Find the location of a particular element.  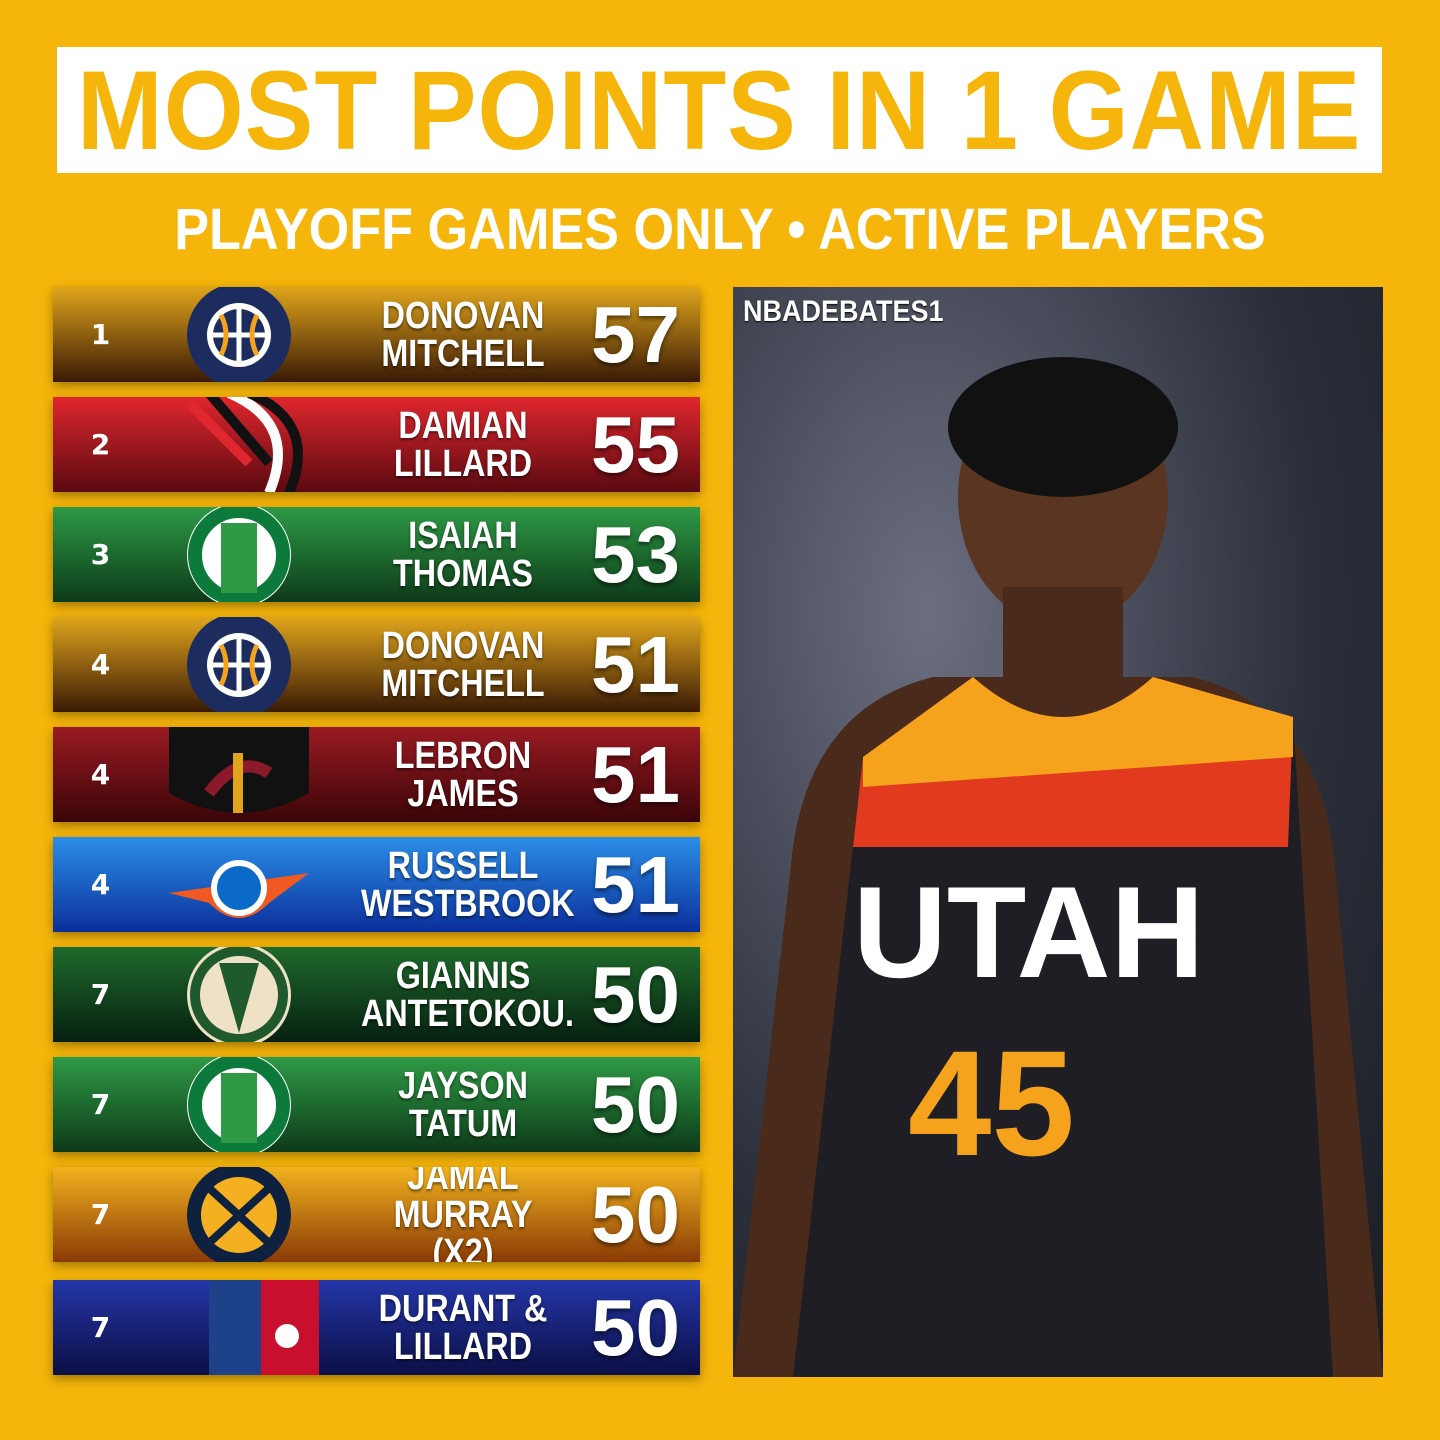

jersey-number: 45 is located at coordinates (991, 1103).